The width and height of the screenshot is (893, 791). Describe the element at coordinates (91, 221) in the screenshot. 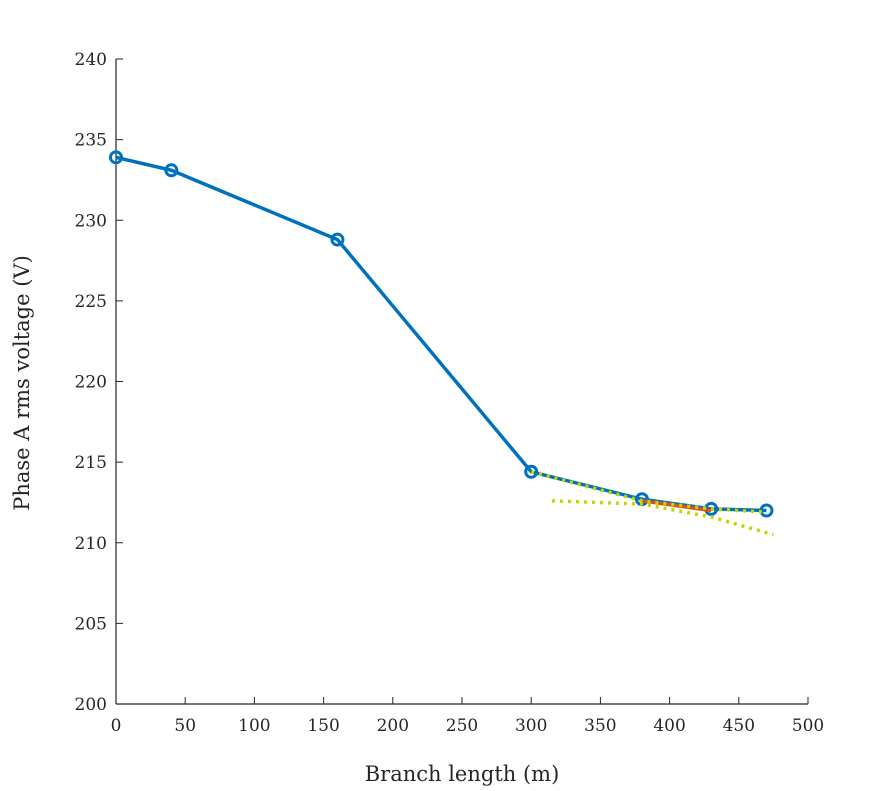

I see `y-tick-label: 230` at that location.